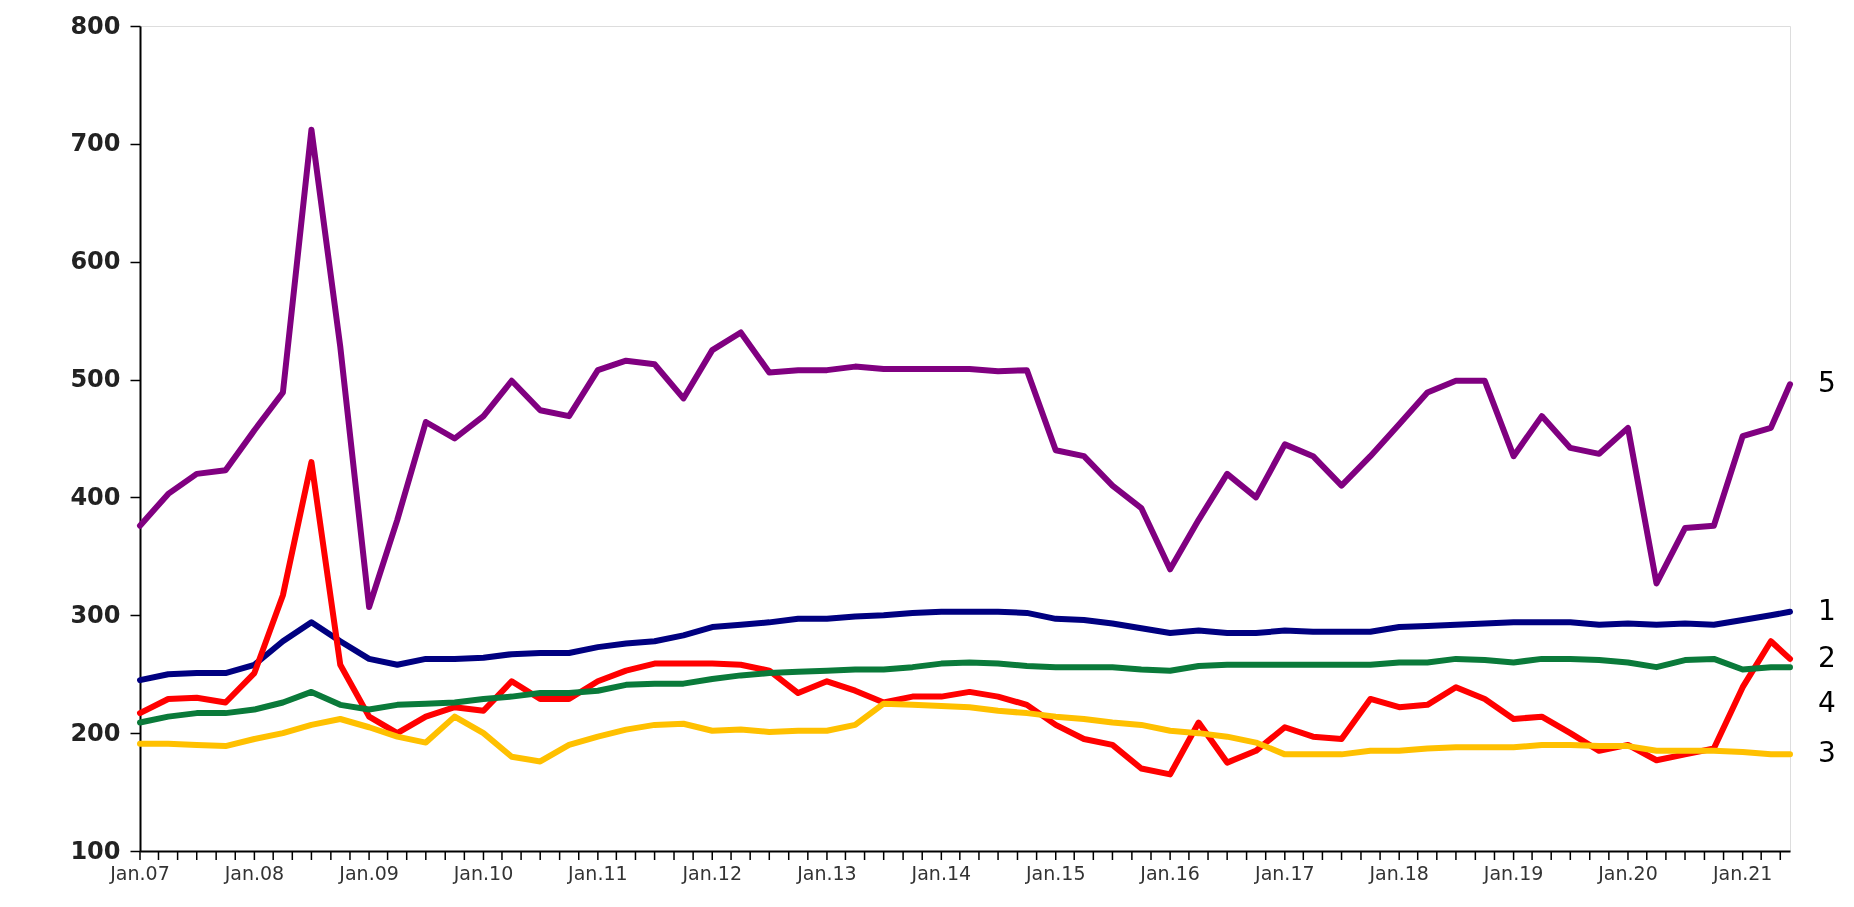  I want to click on x-tick-label: Jan.07, so click(139, 873).